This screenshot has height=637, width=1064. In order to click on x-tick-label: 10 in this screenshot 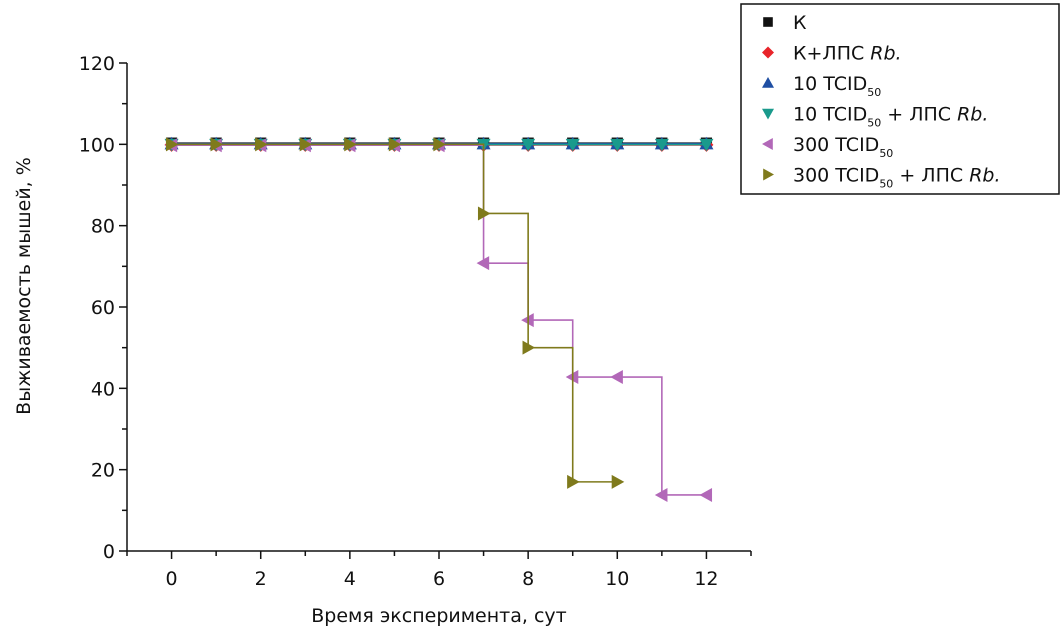, I will do `click(617, 579)`.